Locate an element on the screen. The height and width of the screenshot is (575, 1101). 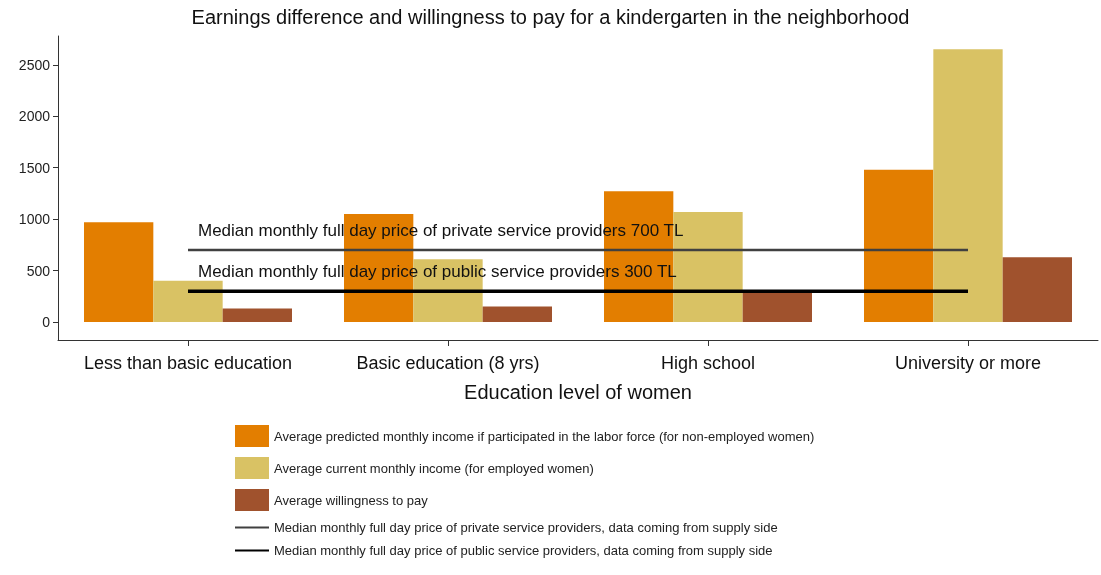
y-tick-label: 2500 is located at coordinates (34, 64).